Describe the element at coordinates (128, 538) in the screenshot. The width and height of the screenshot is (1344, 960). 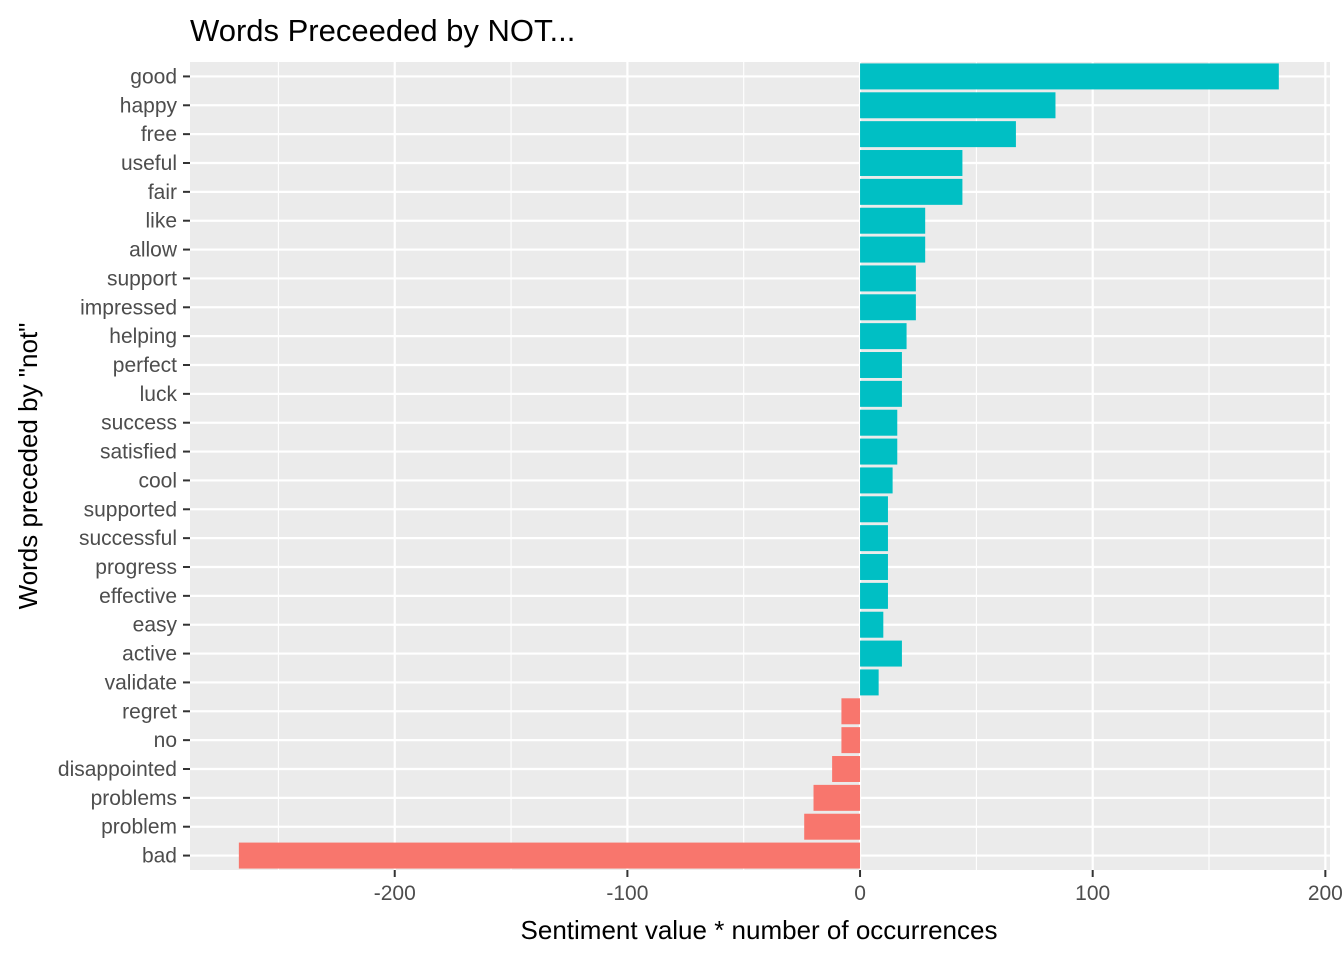
I see `y-tick-label: successful` at that location.